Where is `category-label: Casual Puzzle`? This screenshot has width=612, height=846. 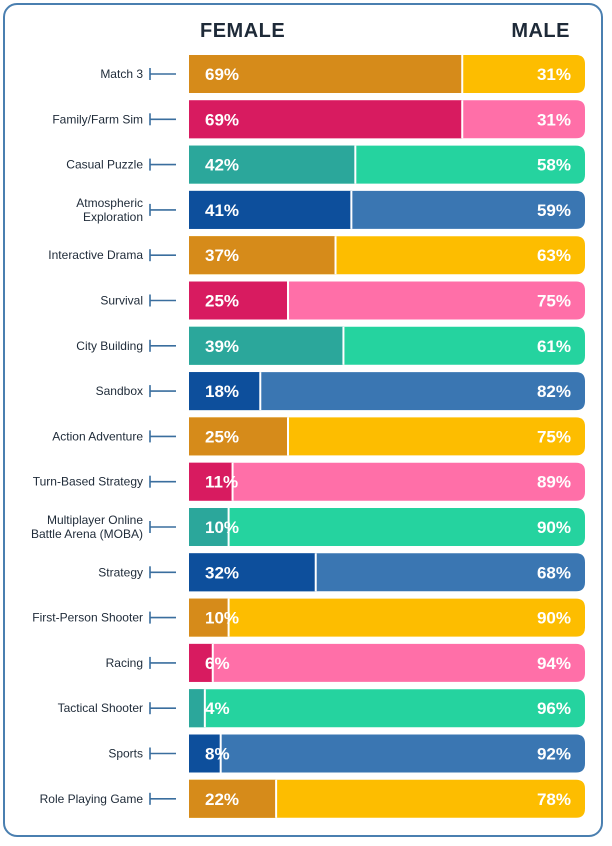 category-label: Casual Puzzle is located at coordinates (104, 165).